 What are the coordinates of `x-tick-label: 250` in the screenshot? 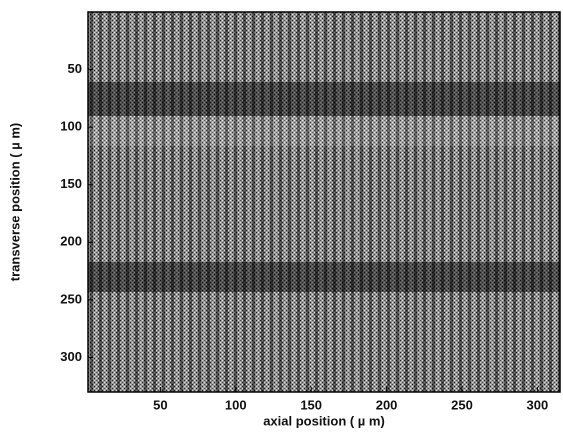 It's located at (462, 404).